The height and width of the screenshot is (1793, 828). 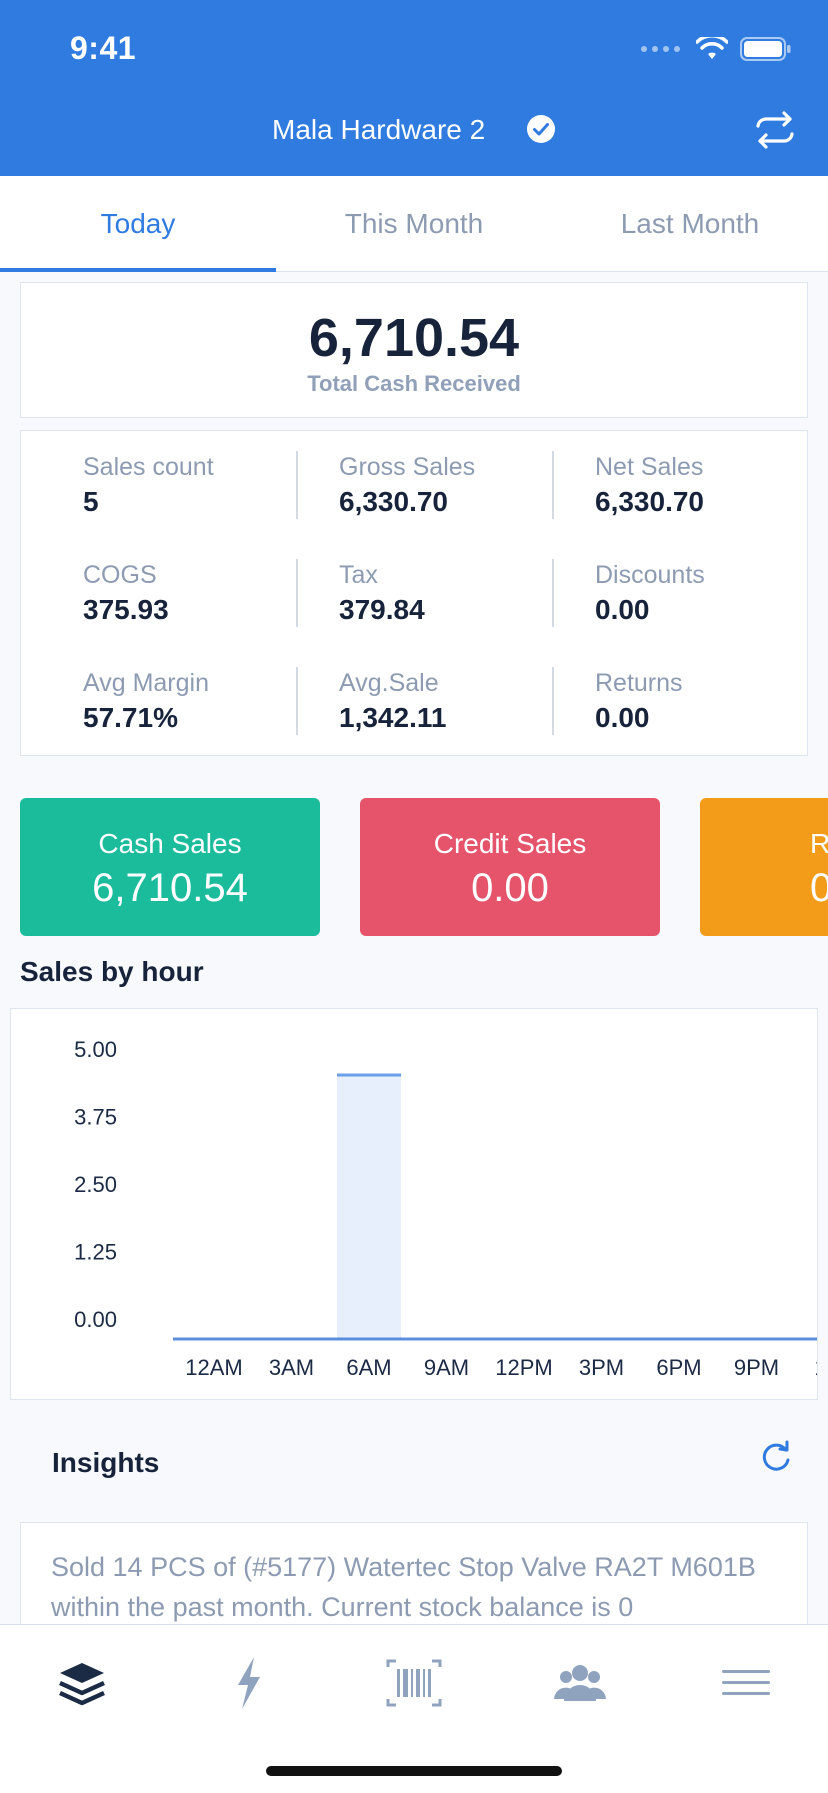 What do you see at coordinates (454, 485) in the screenshot?
I see `stat-gross-sales: Gross Sales 6,330.70` at bounding box center [454, 485].